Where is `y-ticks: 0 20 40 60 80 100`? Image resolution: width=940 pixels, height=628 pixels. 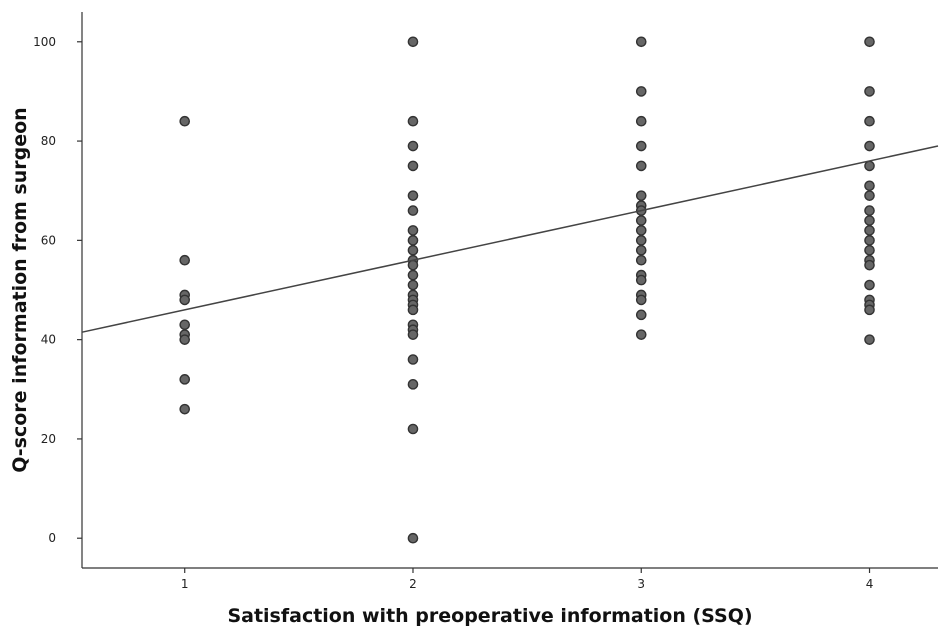
y-ticks: 0 20 40 60 80 100 is located at coordinates (57, 290).